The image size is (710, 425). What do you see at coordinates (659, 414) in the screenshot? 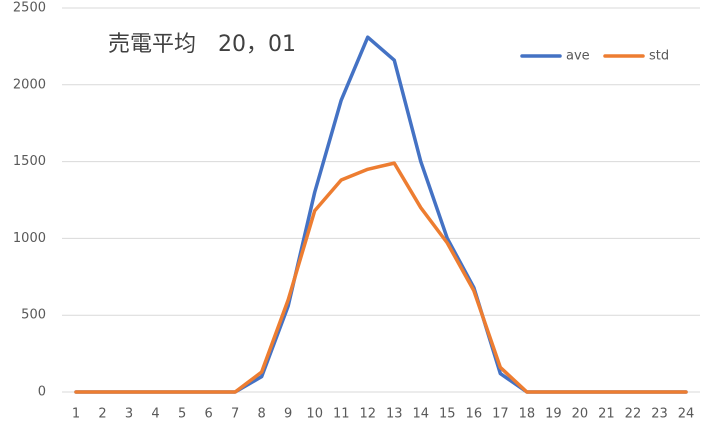
I see `x-tick-label: 23` at bounding box center [659, 414].